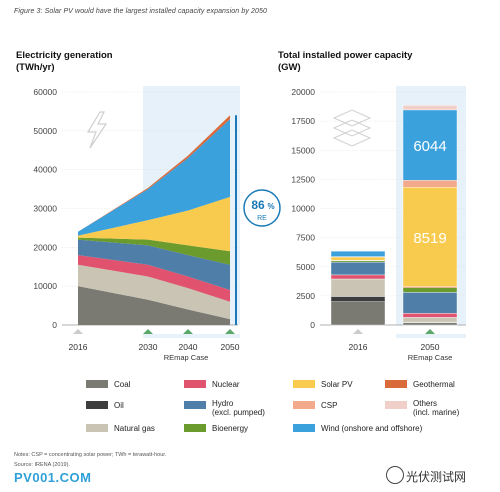 The height and width of the screenshot is (492, 500). I want to click on bar-2016-others-incl-marine, so click(358, 251).